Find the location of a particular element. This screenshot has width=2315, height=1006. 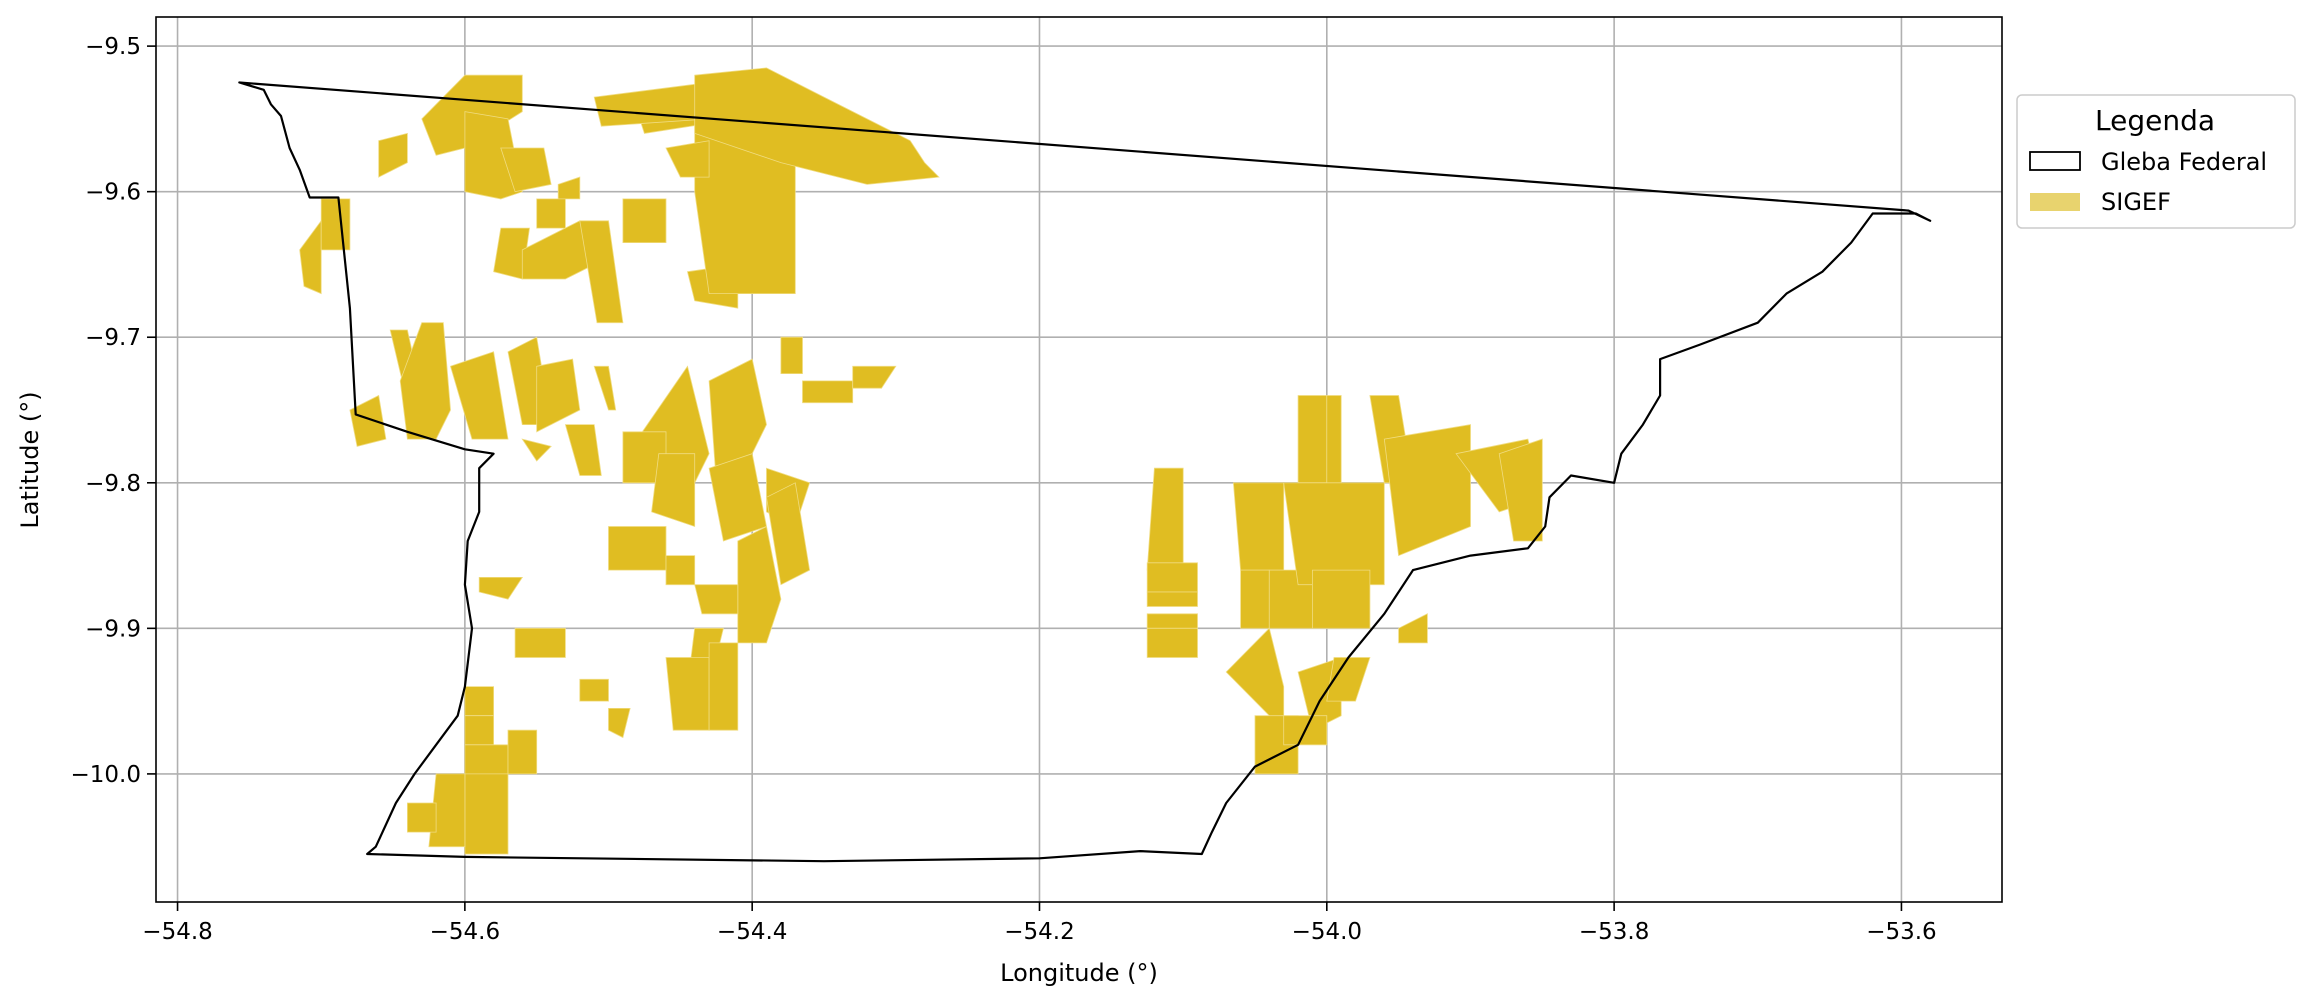

x-tick-label-3: −54.2 is located at coordinates (1039, 932).